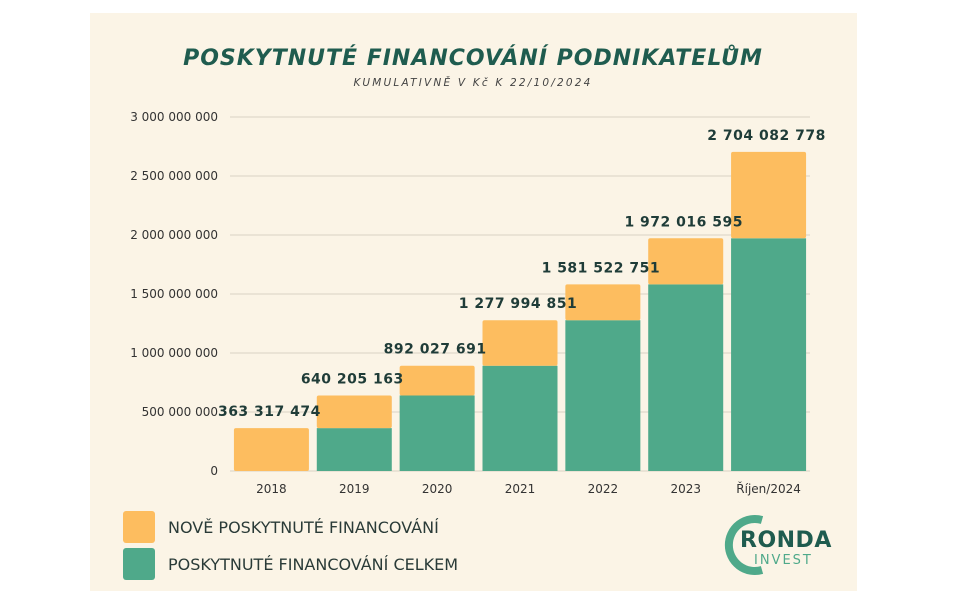  What do you see at coordinates (174, 353) in the screenshot?
I see `y-tick-label: 1 000 000 000` at bounding box center [174, 353].